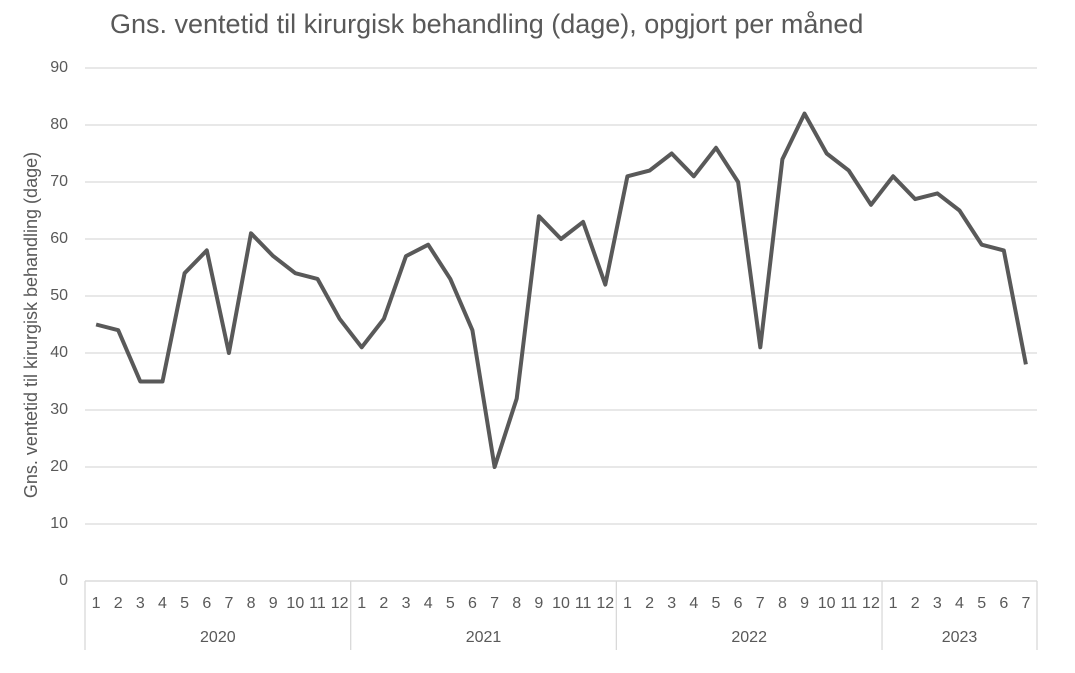  What do you see at coordinates (63, 580) in the screenshot?
I see `y-tick-label: 0` at bounding box center [63, 580].